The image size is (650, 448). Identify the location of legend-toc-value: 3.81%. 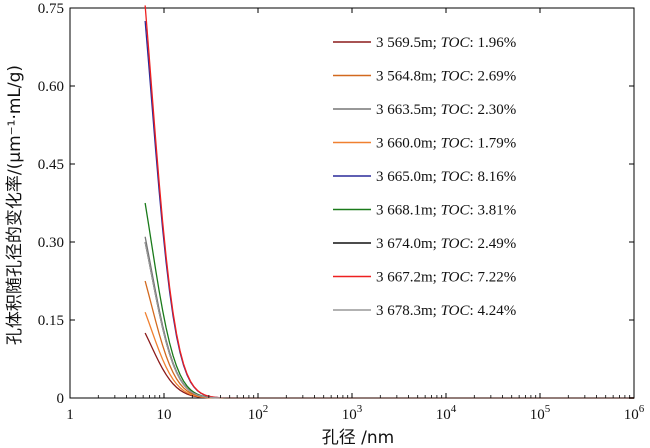
(496, 211).